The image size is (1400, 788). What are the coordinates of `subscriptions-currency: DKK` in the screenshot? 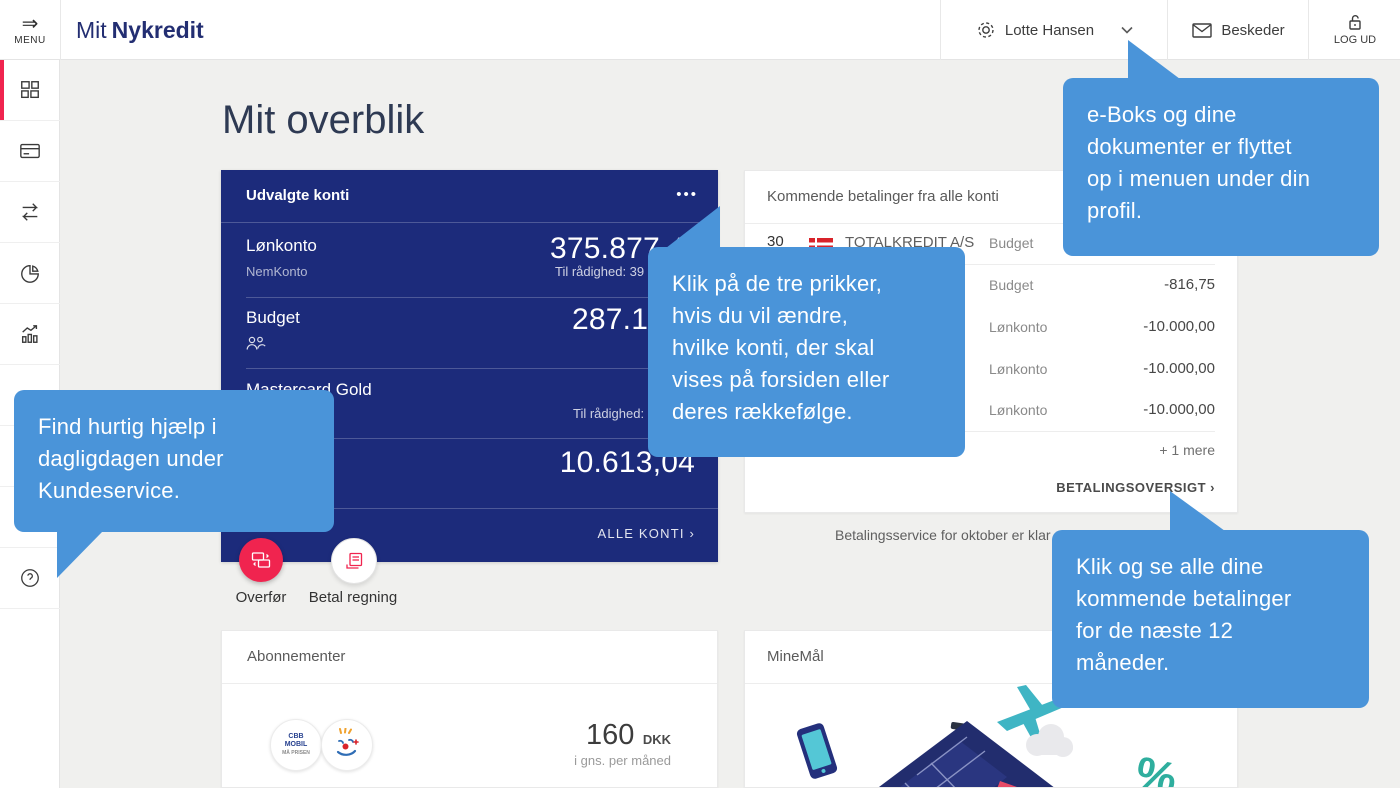 It's located at (656, 739).